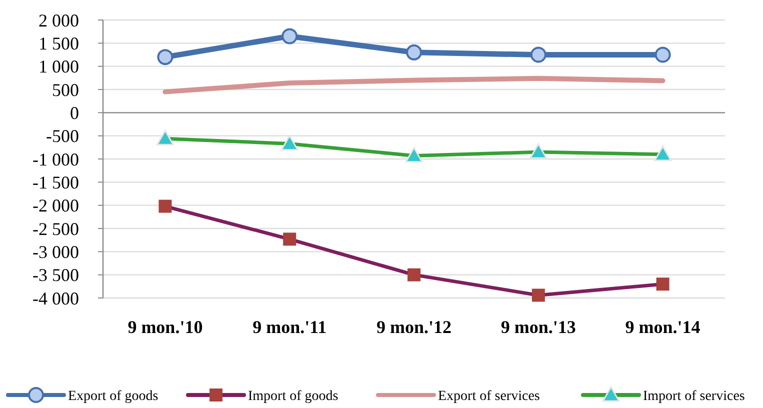  What do you see at coordinates (414, 327) in the screenshot?
I see `x-tick-label: 9 mon.'12` at bounding box center [414, 327].